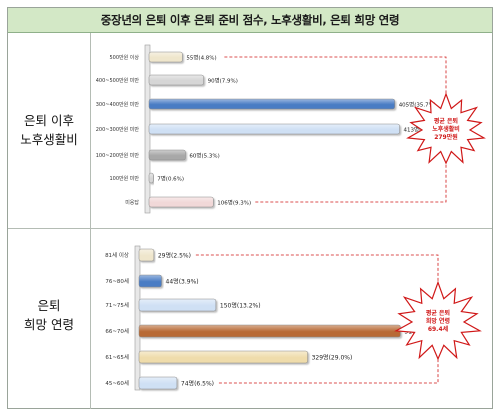 Image resolution: width=500 pixels, height=416 pixels. Describe the element at coordinates (117, 255) in the screenshot. I see `category-label: 81세 이상` at that location.